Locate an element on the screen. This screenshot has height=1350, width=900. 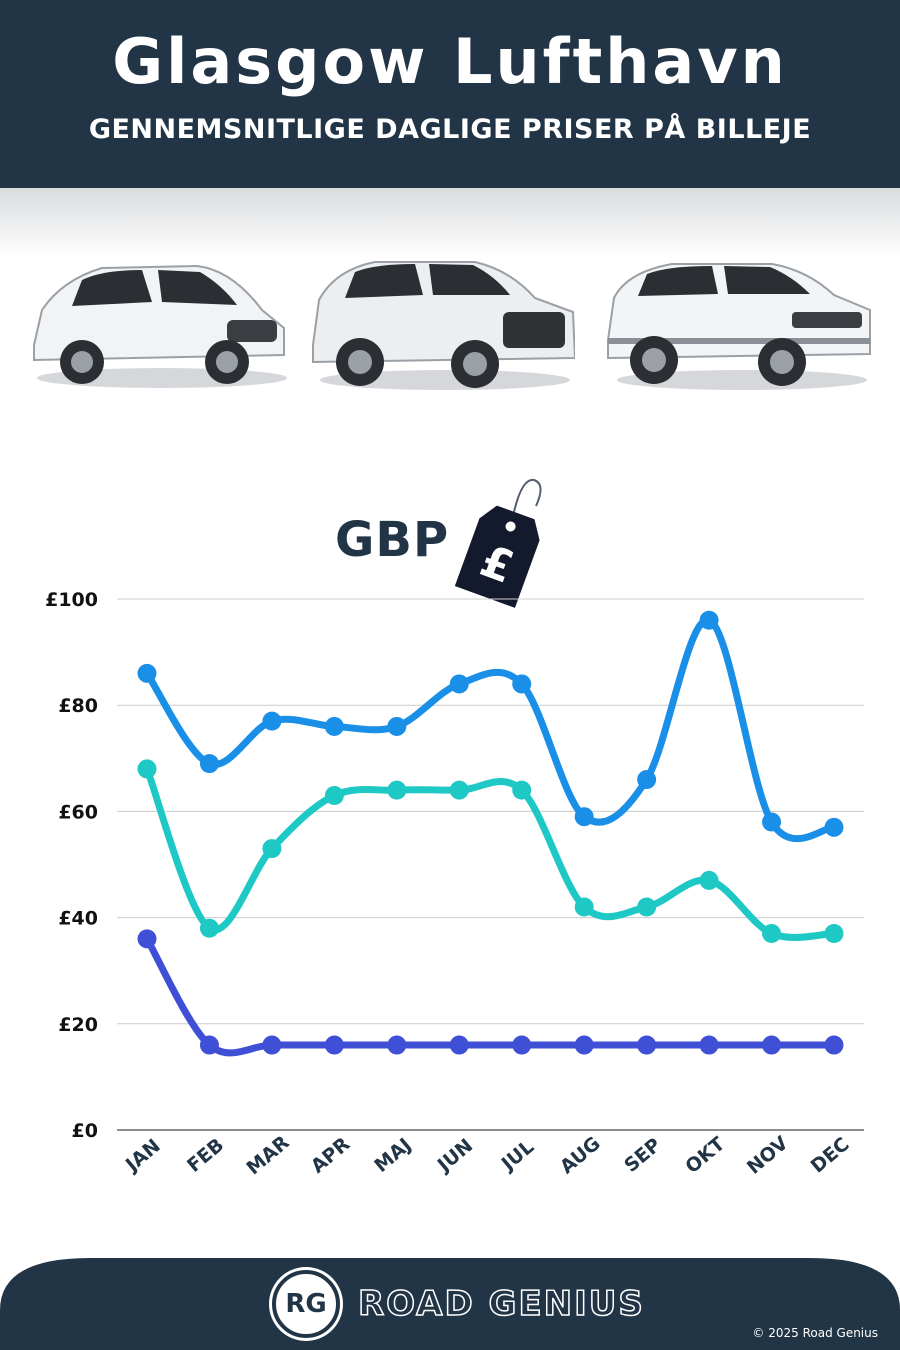
x-tick-label: AUG is located at coordinates (580, 1155).